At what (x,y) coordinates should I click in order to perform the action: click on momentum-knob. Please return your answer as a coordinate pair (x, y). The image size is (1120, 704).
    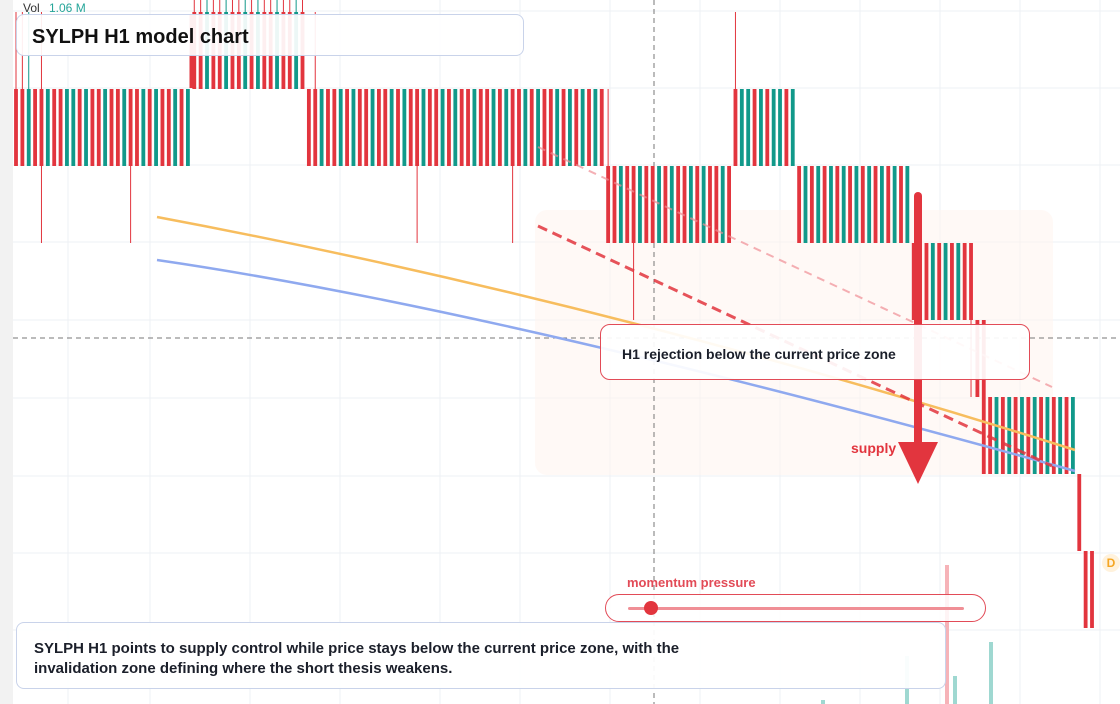
    Looking at the image, I should click on (651, 608).